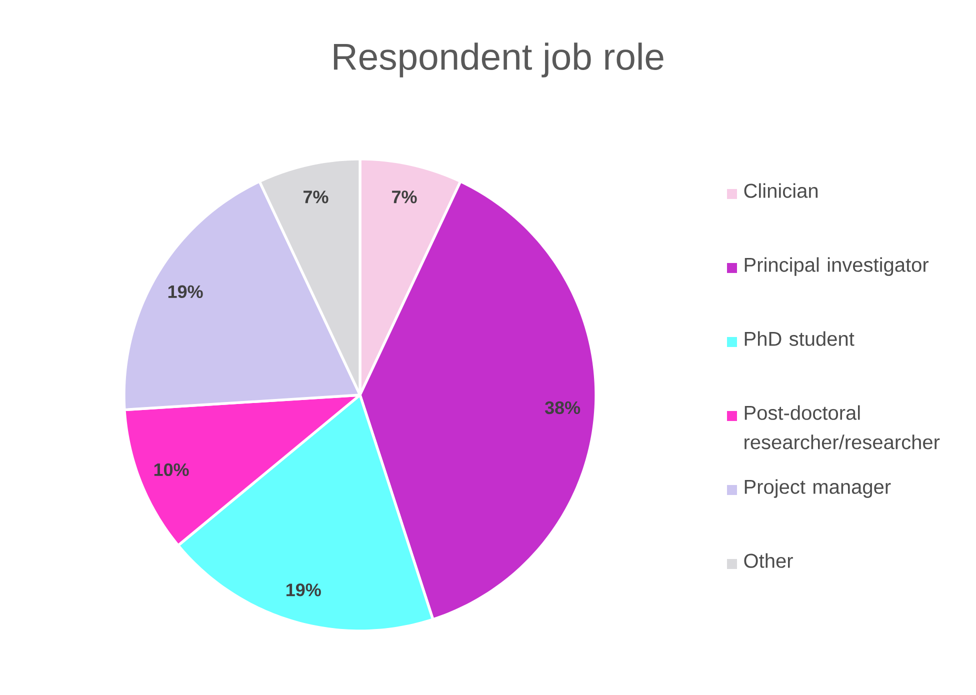 Image resolution: width=976 pixels, height=695 pixels. I want to click on legend-label: Post-doctoral researcher/researcher, so click(842, 427).